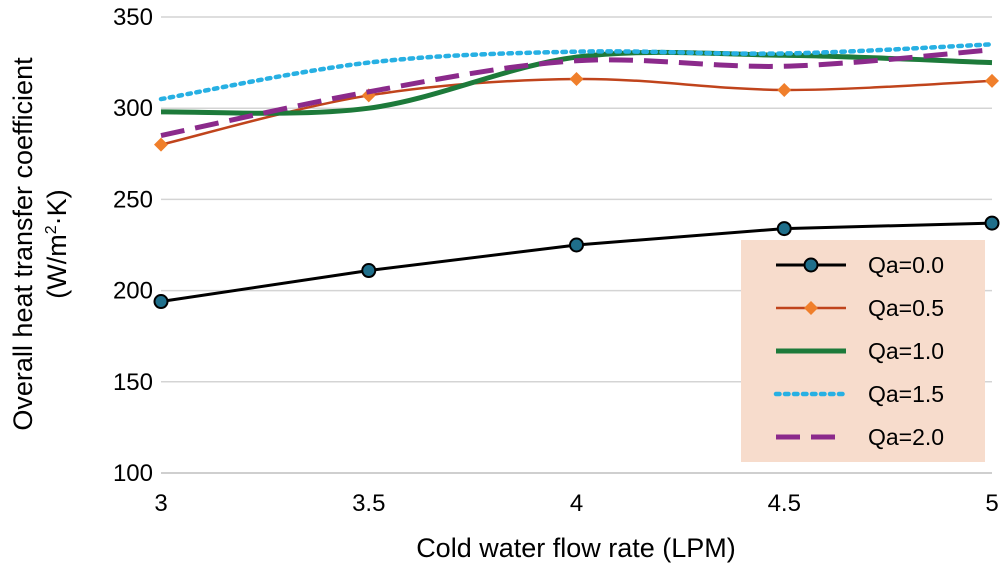 Image resolution: width=1005 pixels, height=569 pixels. What do you see at coordinates (784, 503) in the screenshot?
I see `x-tick-label: 4.5` at bounding box center [784, 503].